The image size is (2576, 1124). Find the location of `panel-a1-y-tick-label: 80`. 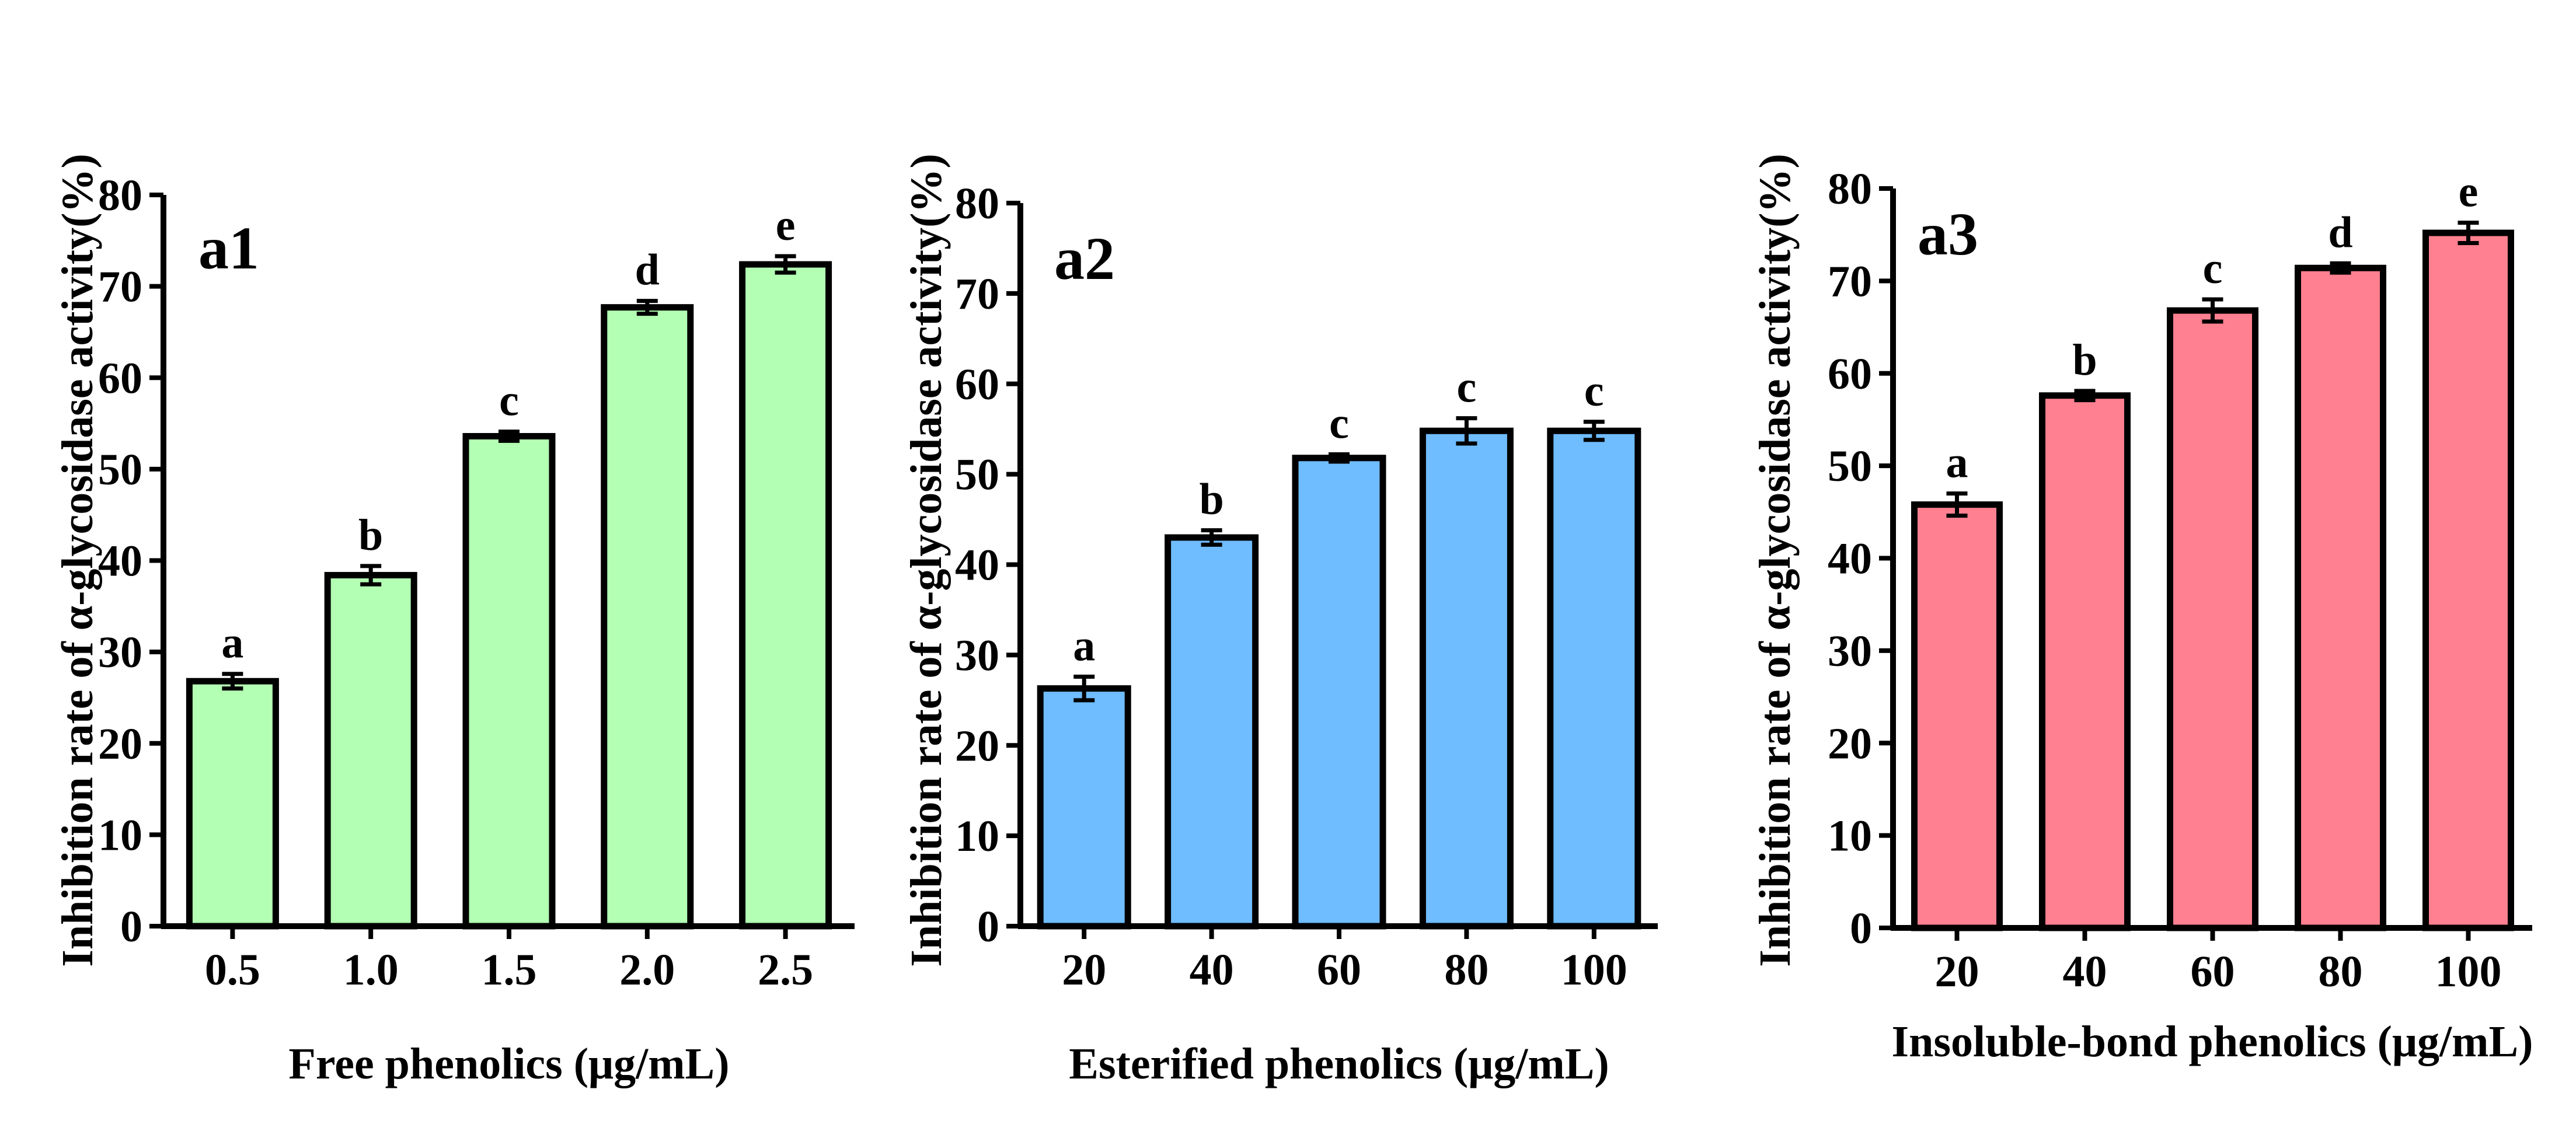

panel-a1-y-tick-label: 80 is located at coordinates (120, 195).